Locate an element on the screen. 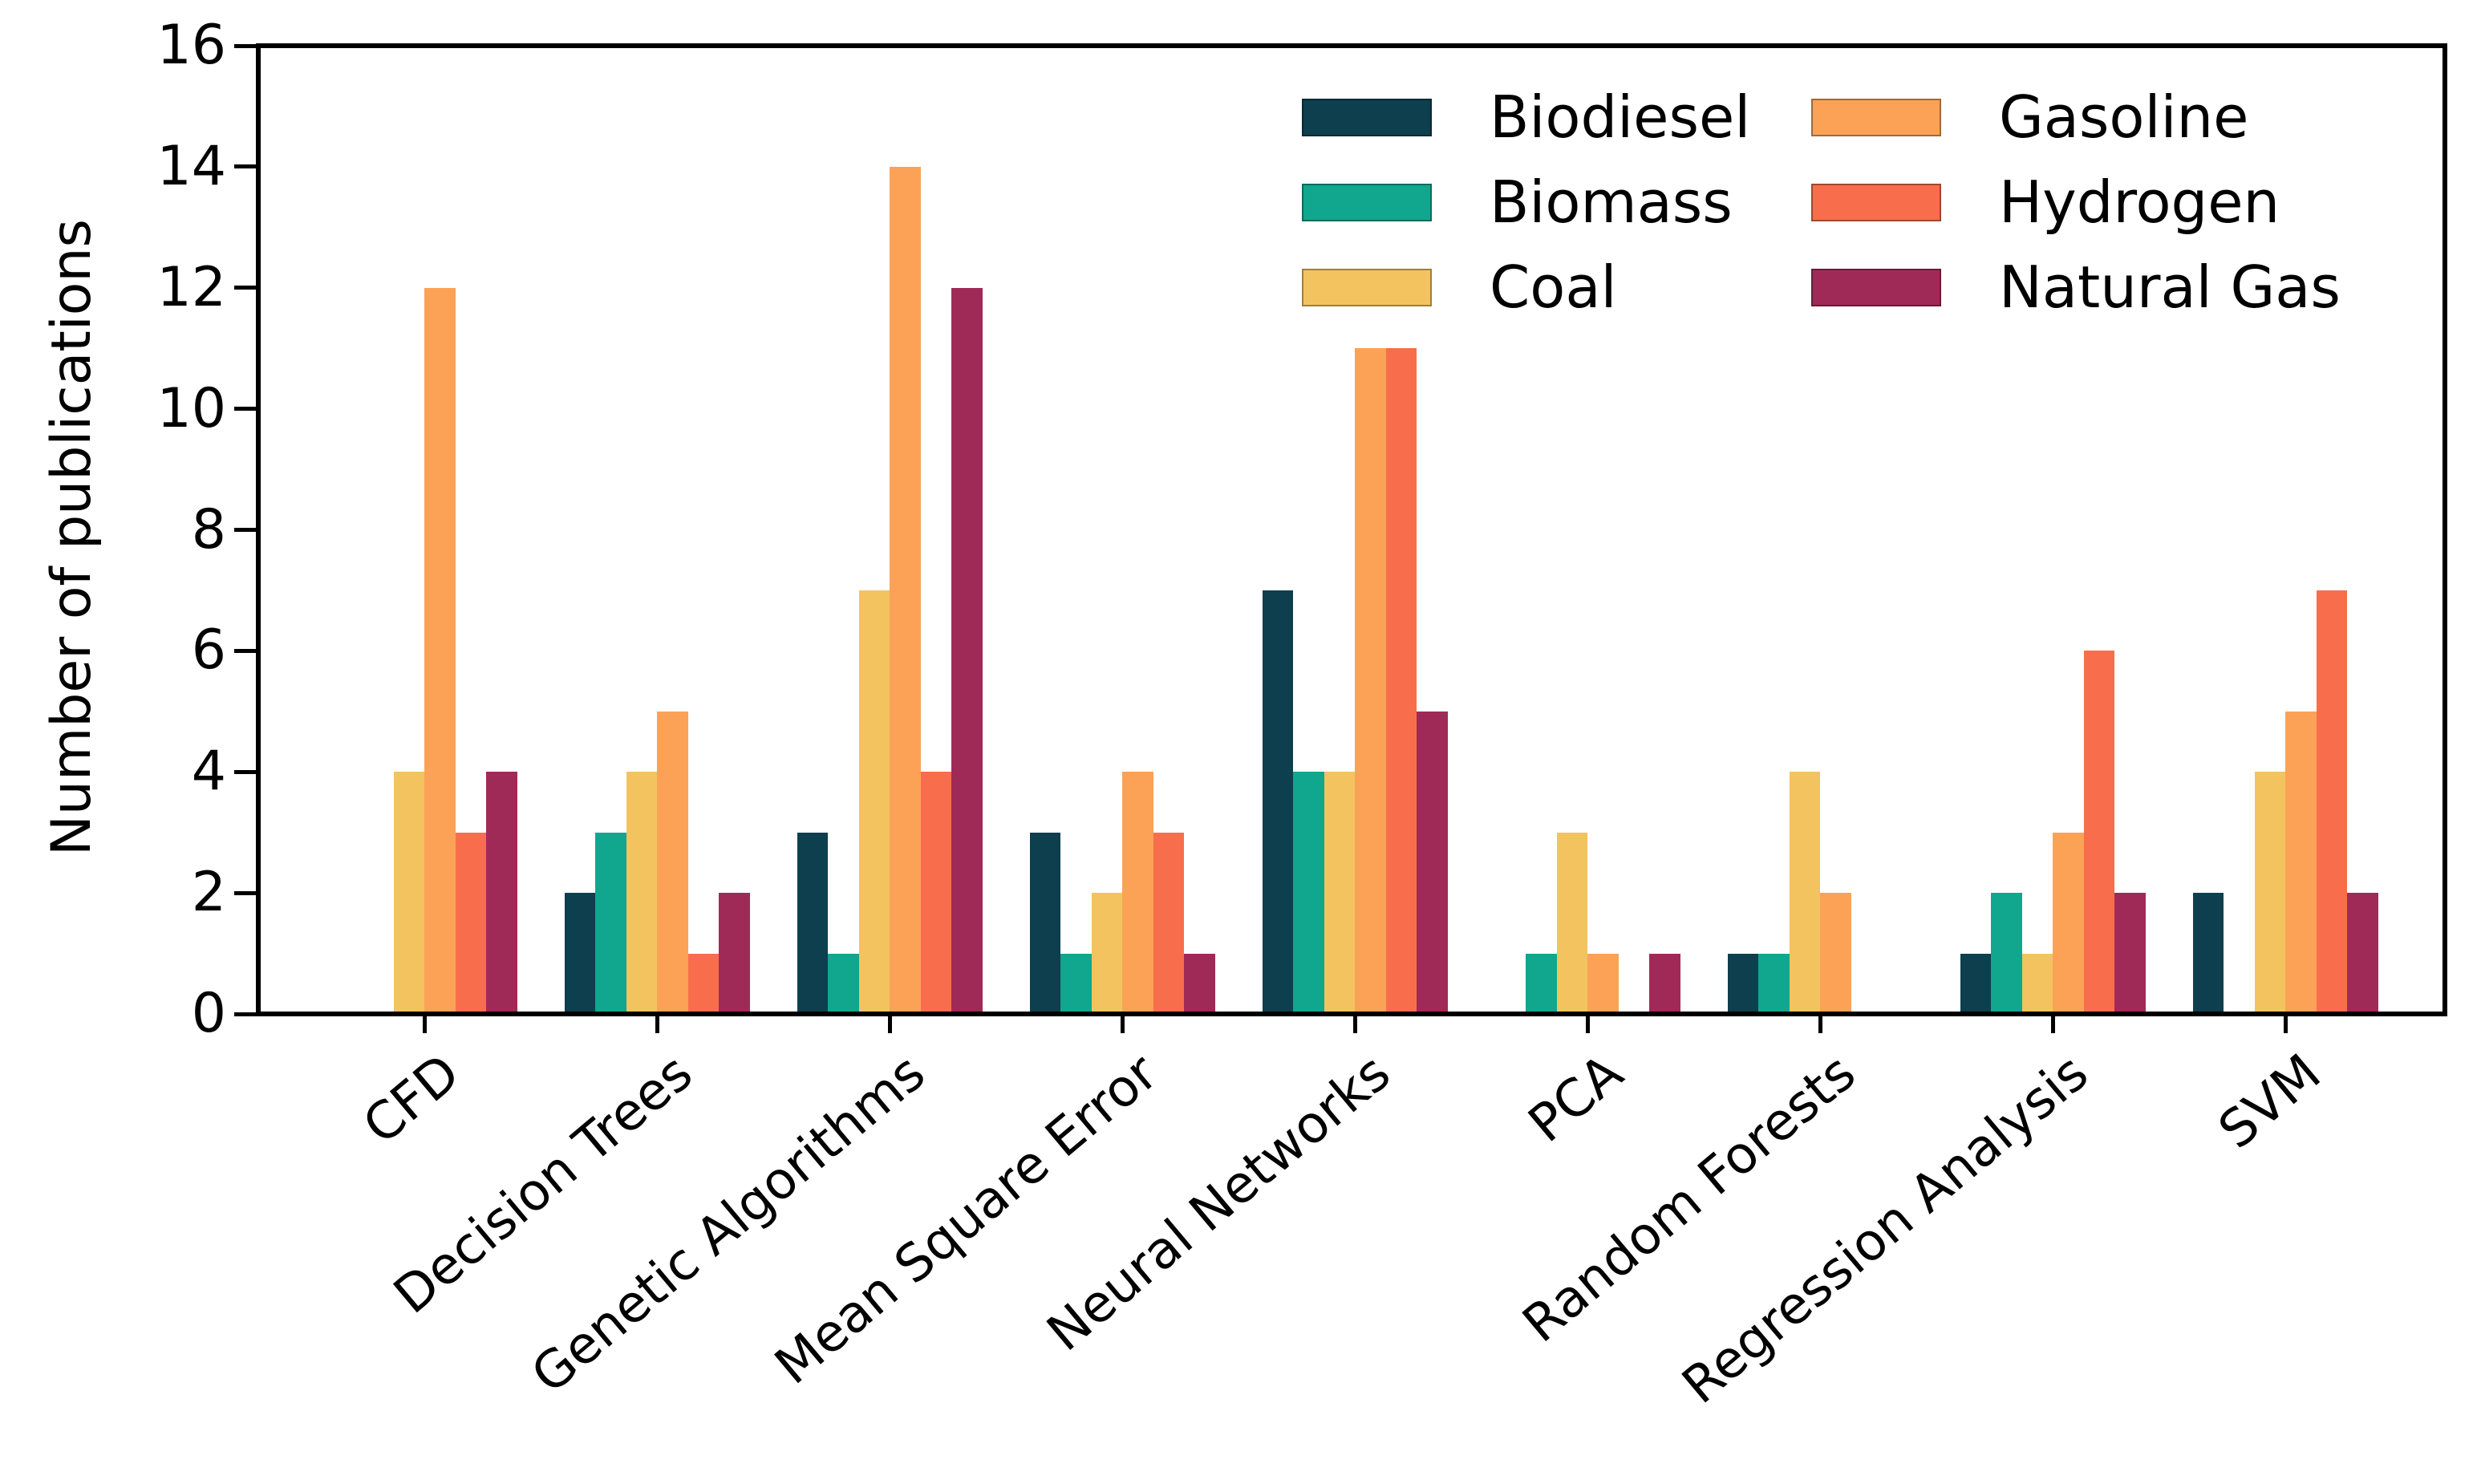 The height and width of the screenshot is (1484, 2481). y-tick-label: 6 is located at coordinates (208, 650).